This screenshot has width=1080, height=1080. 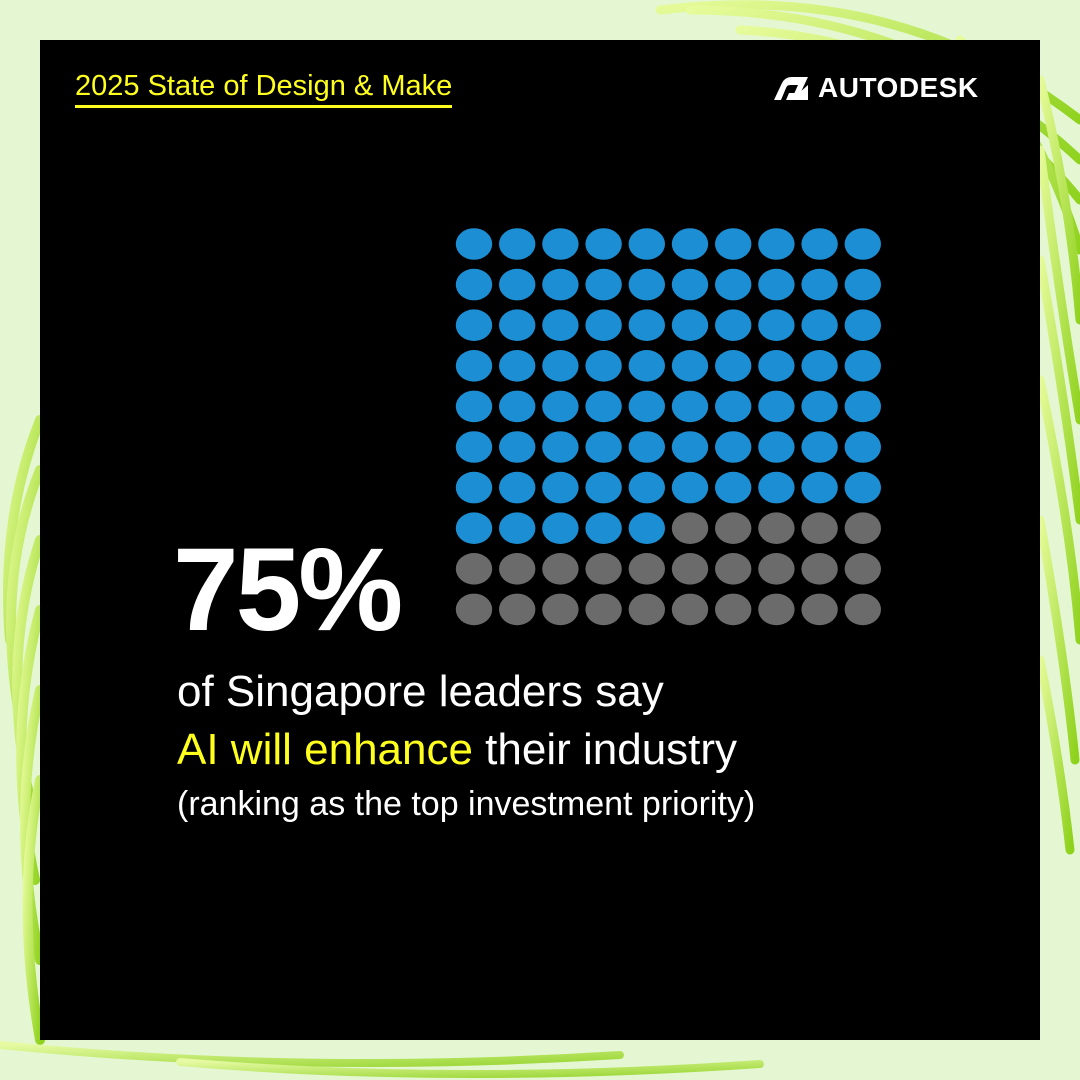 I want to click on green-ribbon-left, so click(x=24, y=730).